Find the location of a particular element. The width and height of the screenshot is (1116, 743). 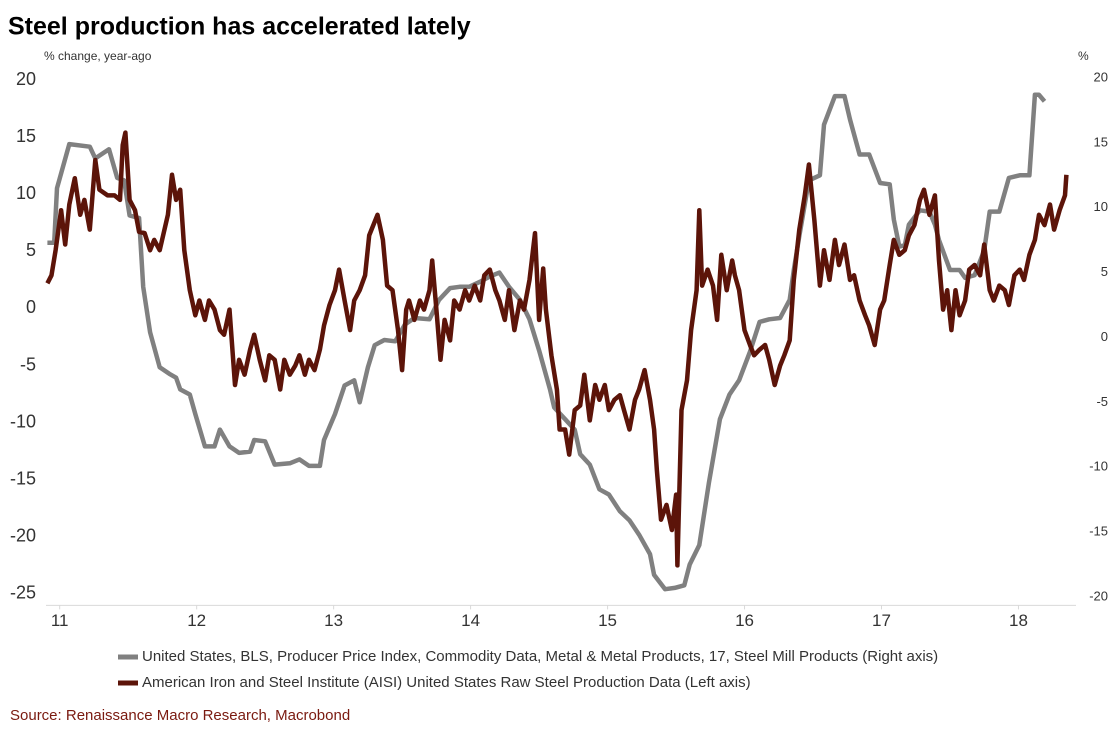

y-tick-label: 20 is located at coordinates (26, 79).